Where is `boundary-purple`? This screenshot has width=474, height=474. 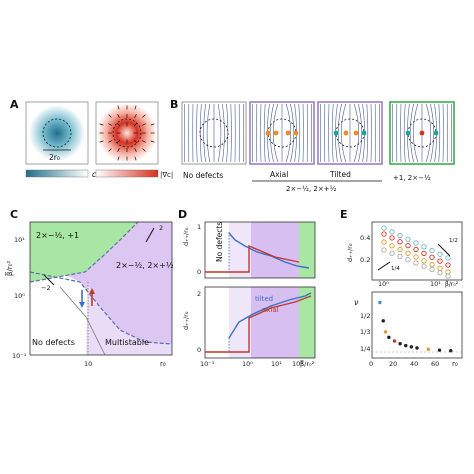 boundary-purple is located at coordinates (101, 308).